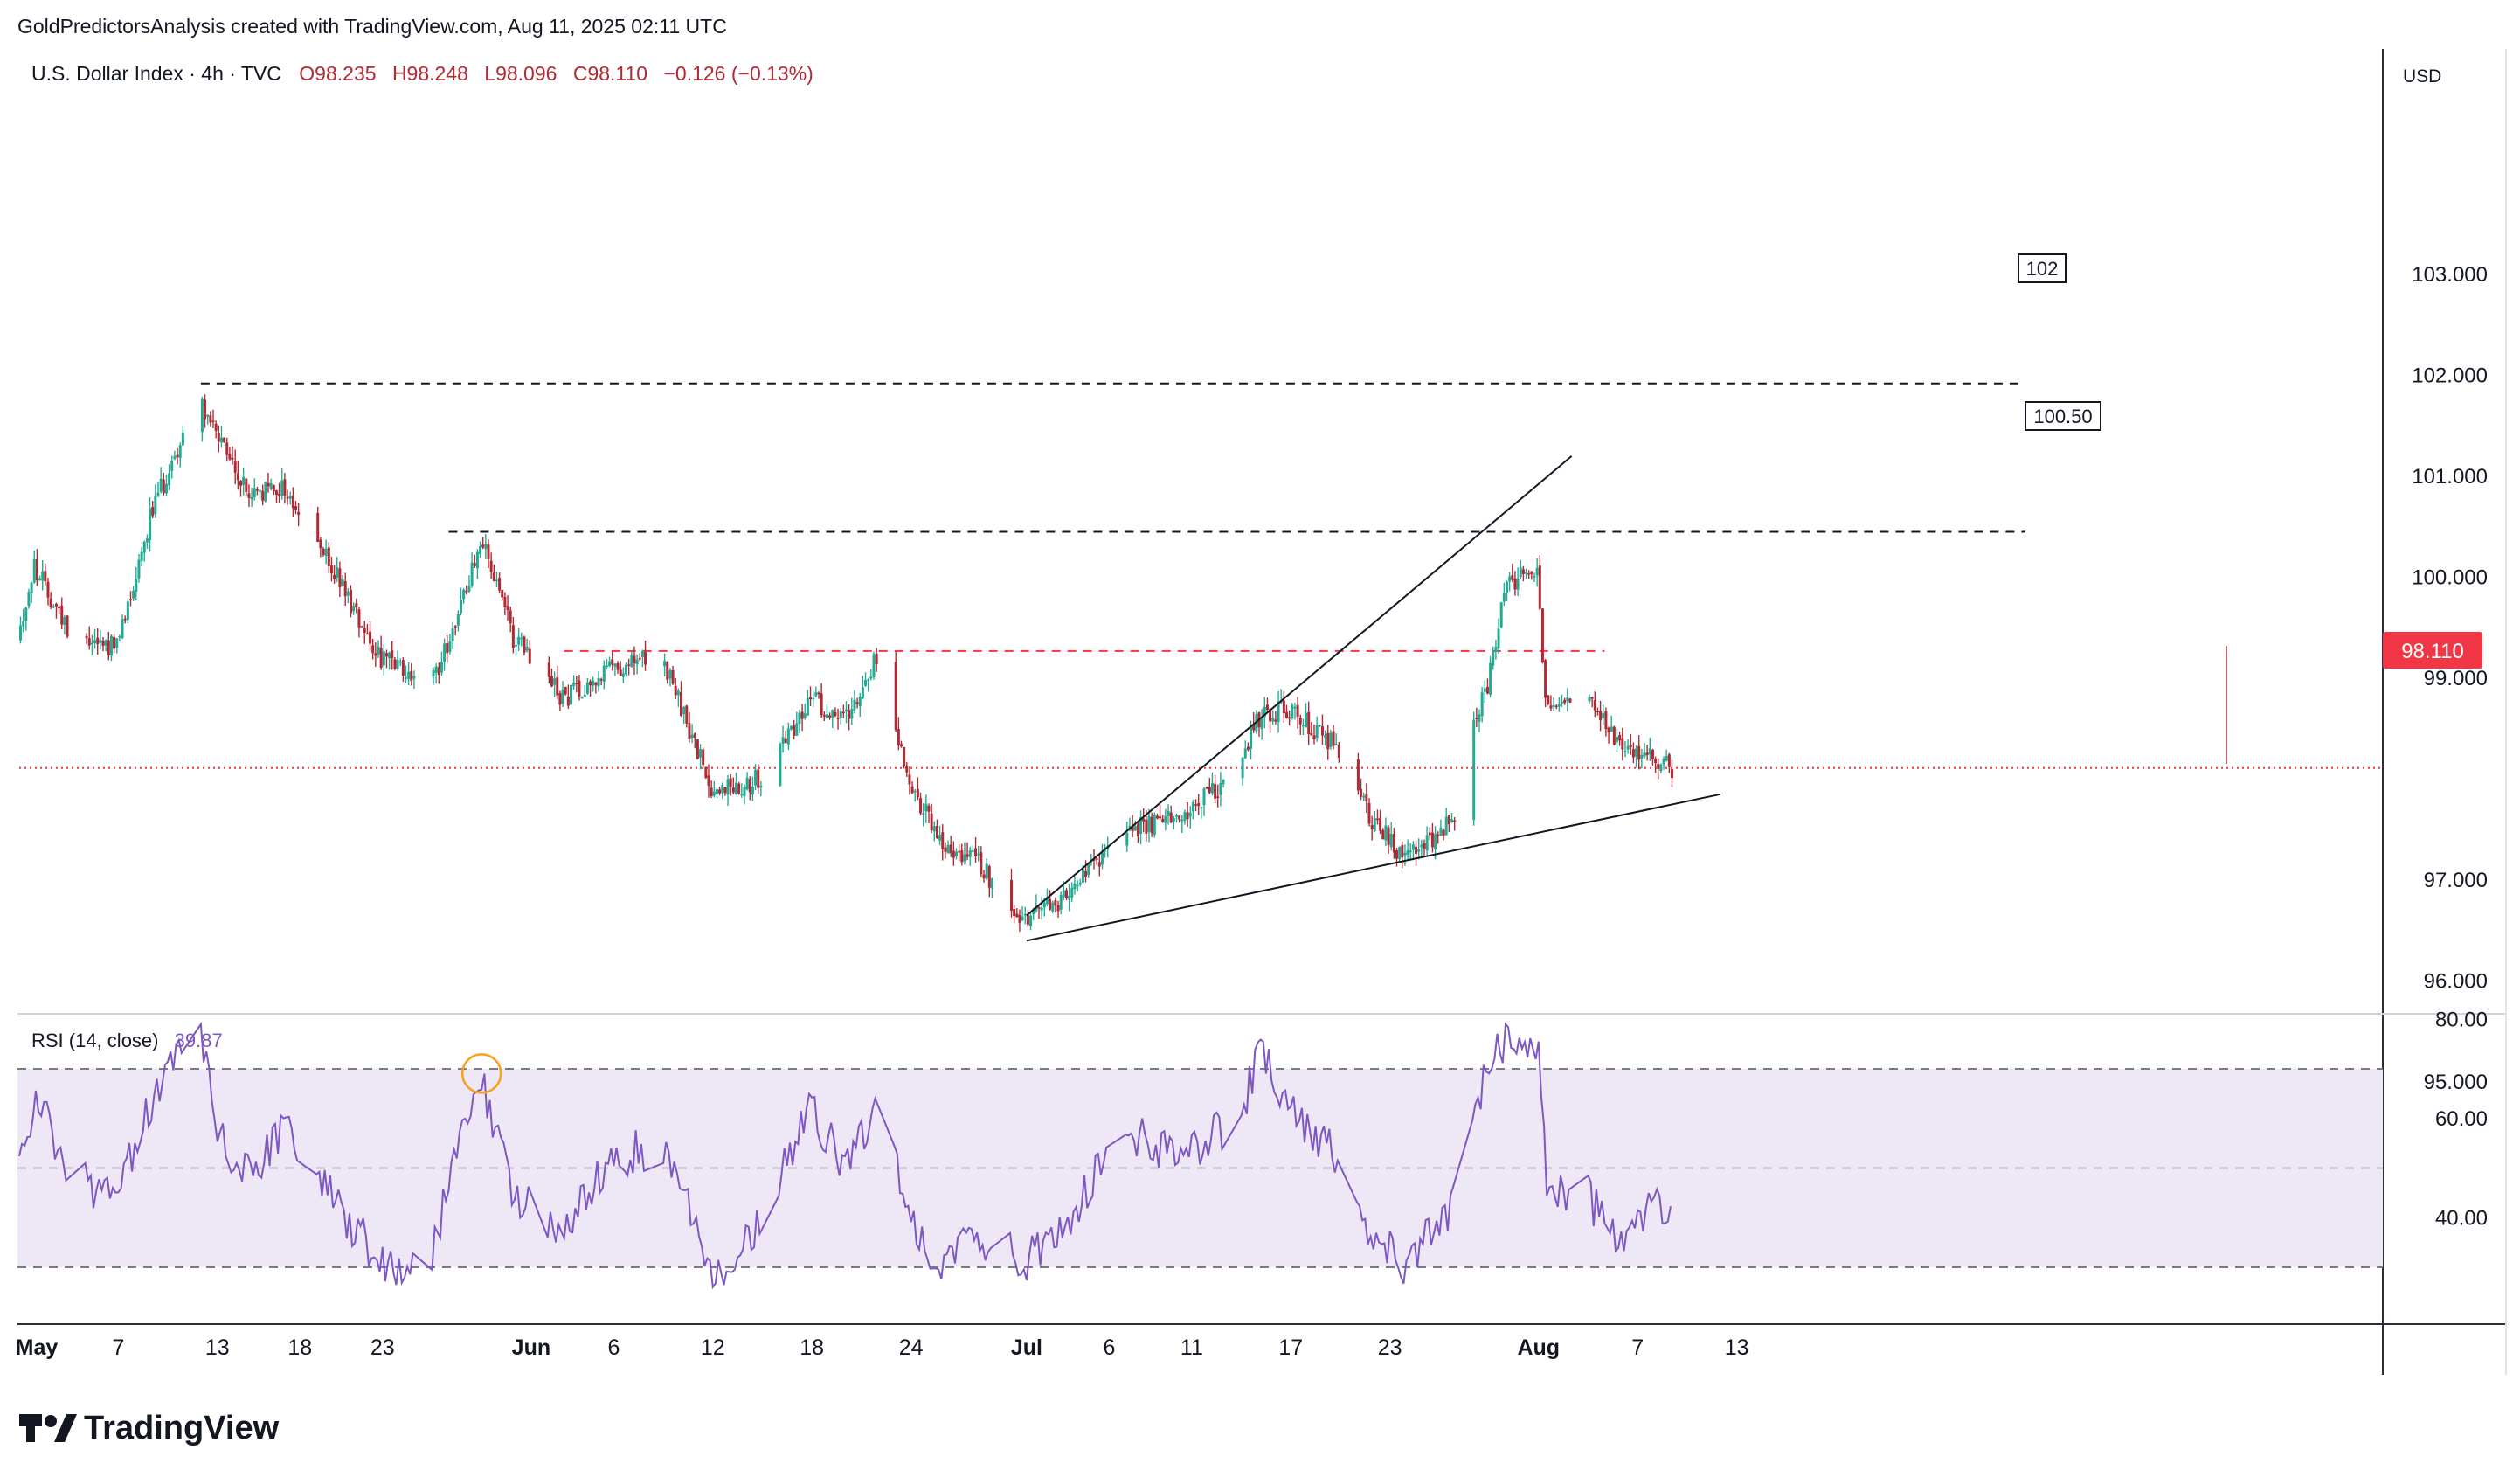  What do you see at coordinates (2461, 1218) in the screenshot?
I see `rsi-tick-label: 40.00` at bounding box center [2461, 1218].